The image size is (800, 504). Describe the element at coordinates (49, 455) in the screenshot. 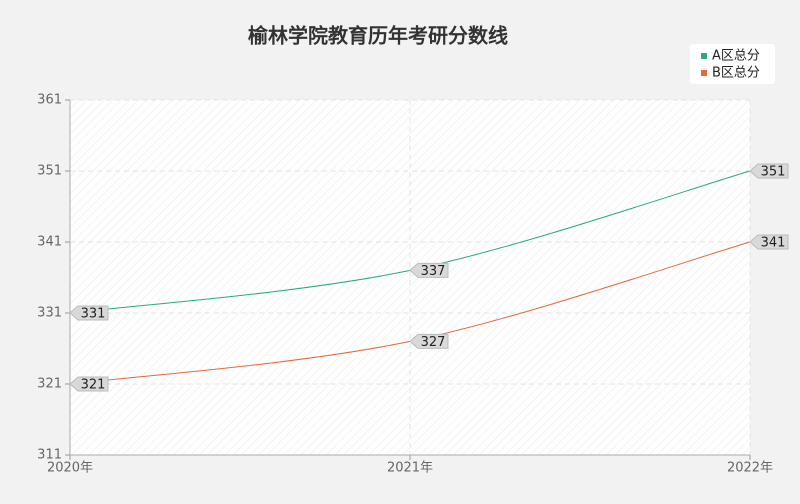

I see `y-tick-label: 311` at that location.